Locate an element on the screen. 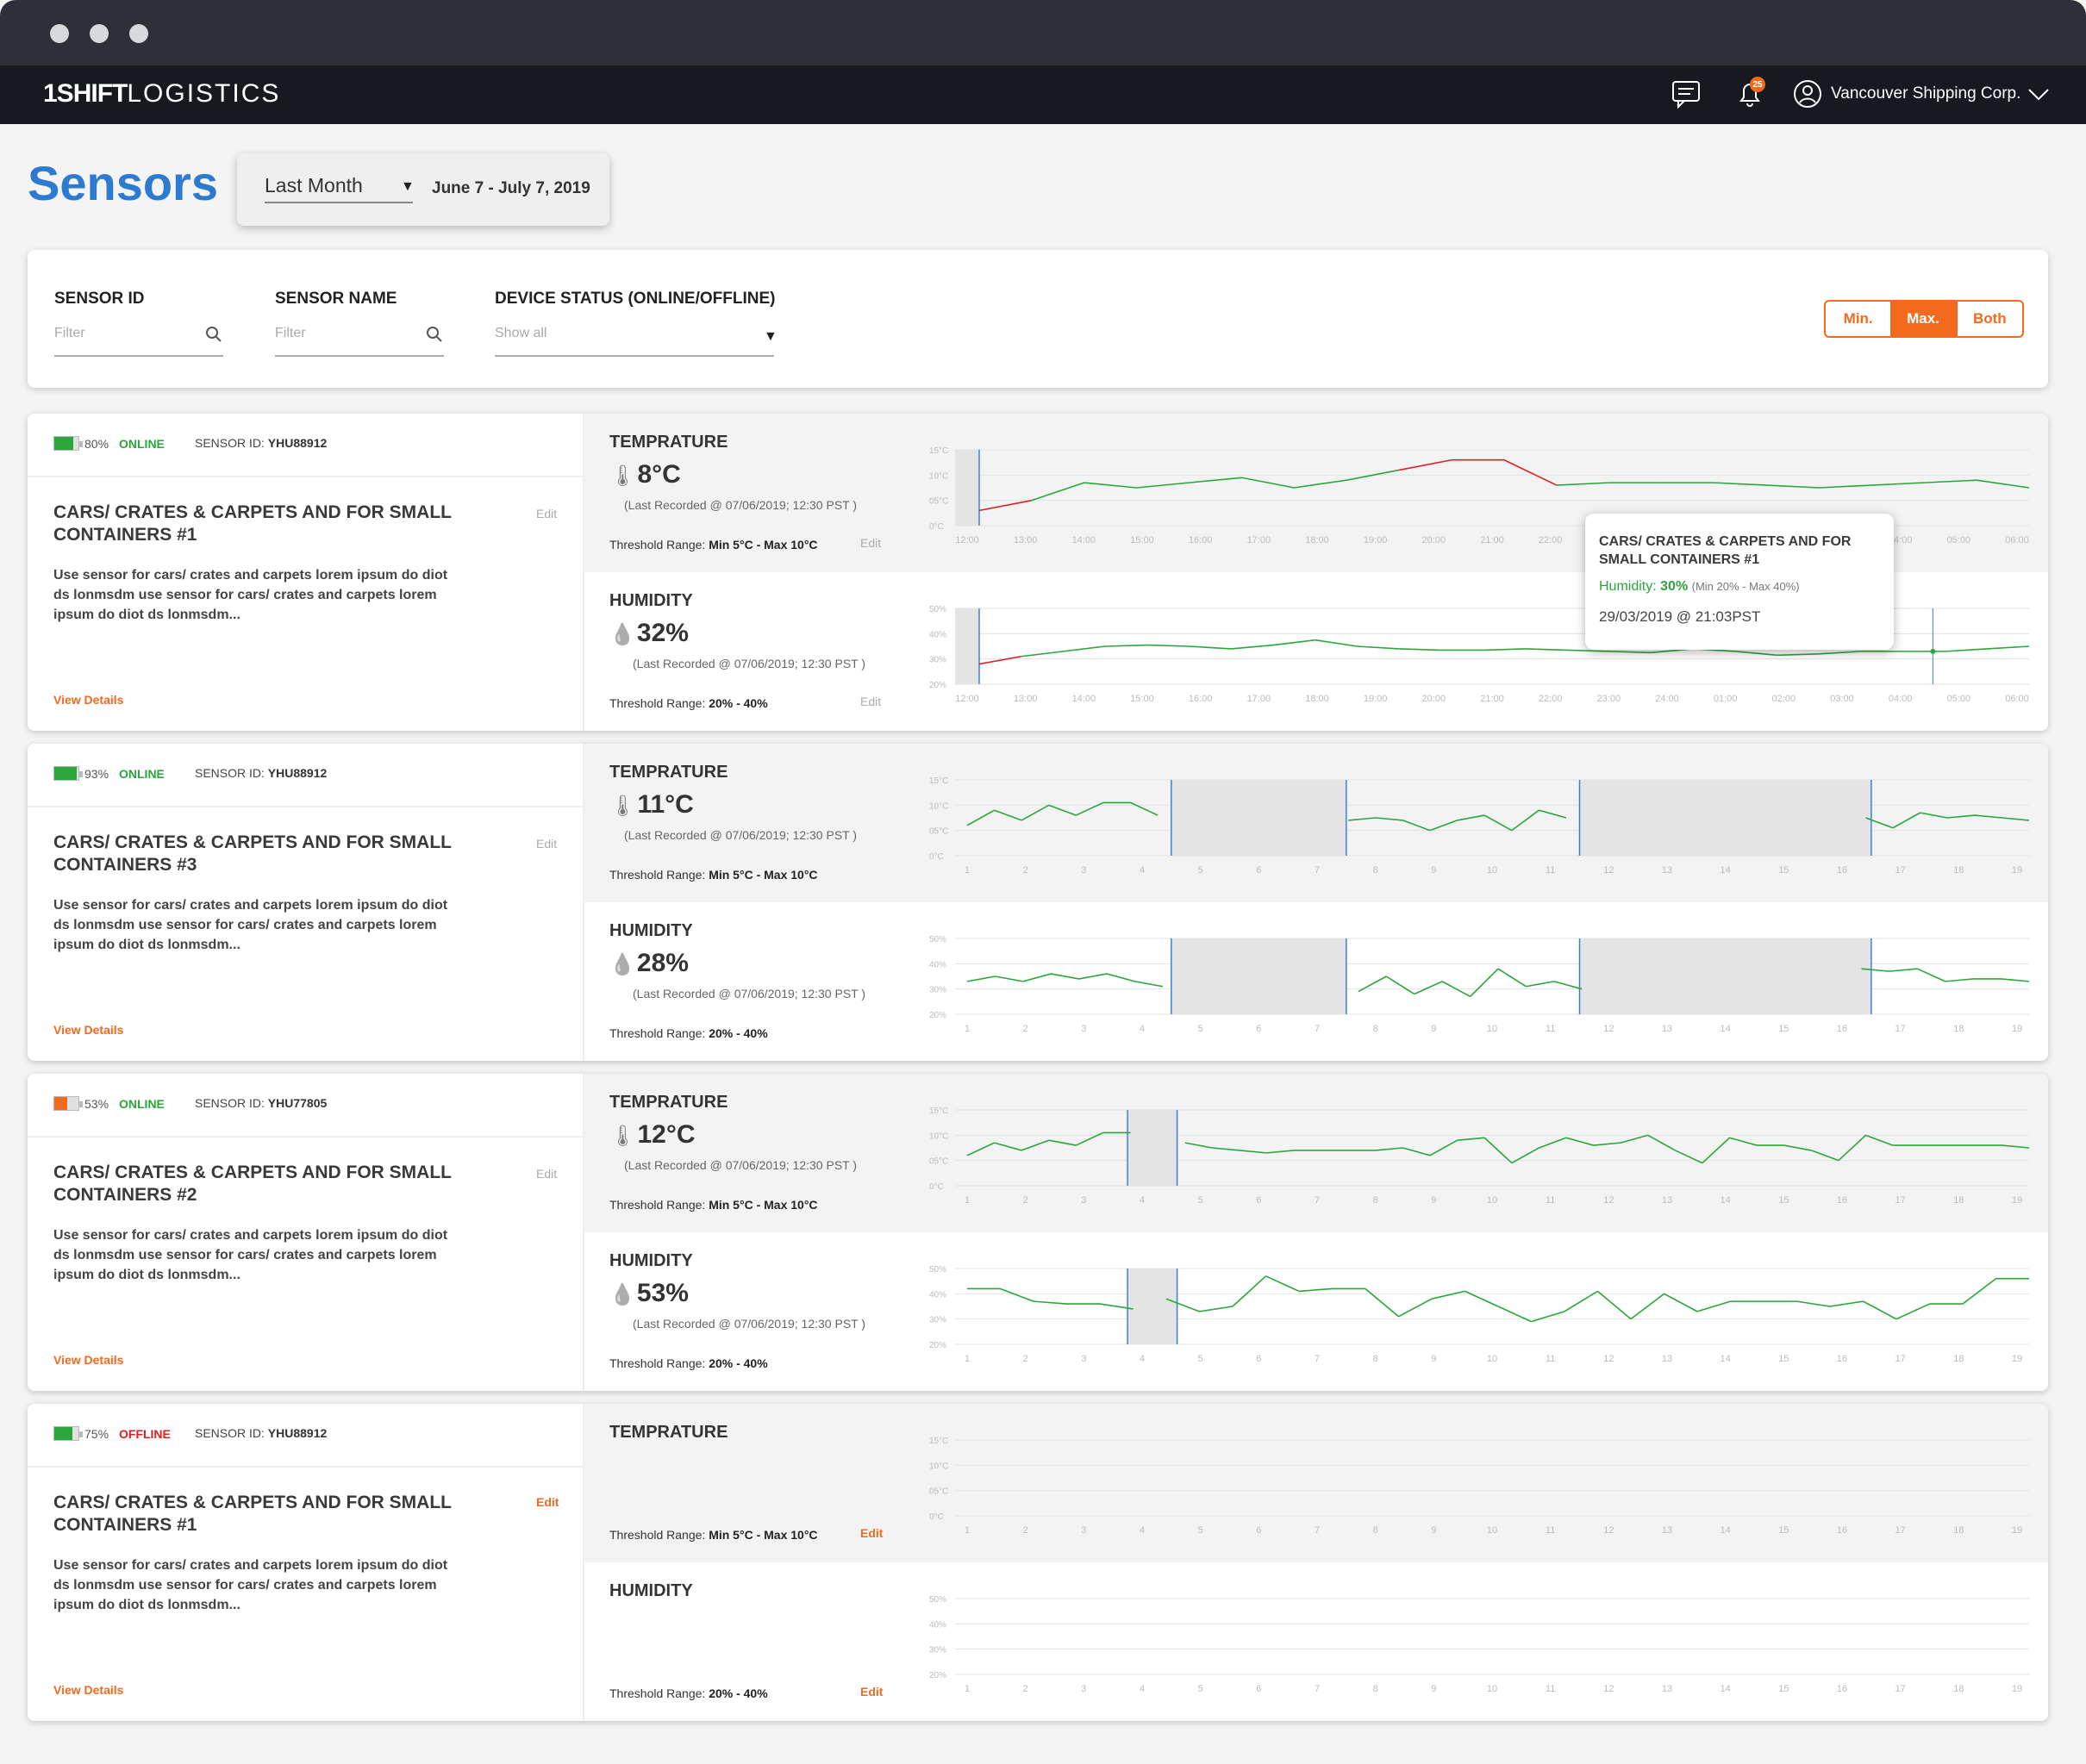 The width and height of the screenshot is (2086, 1764). x-tick-label: 11 is located at coordinates (1550, 1359).